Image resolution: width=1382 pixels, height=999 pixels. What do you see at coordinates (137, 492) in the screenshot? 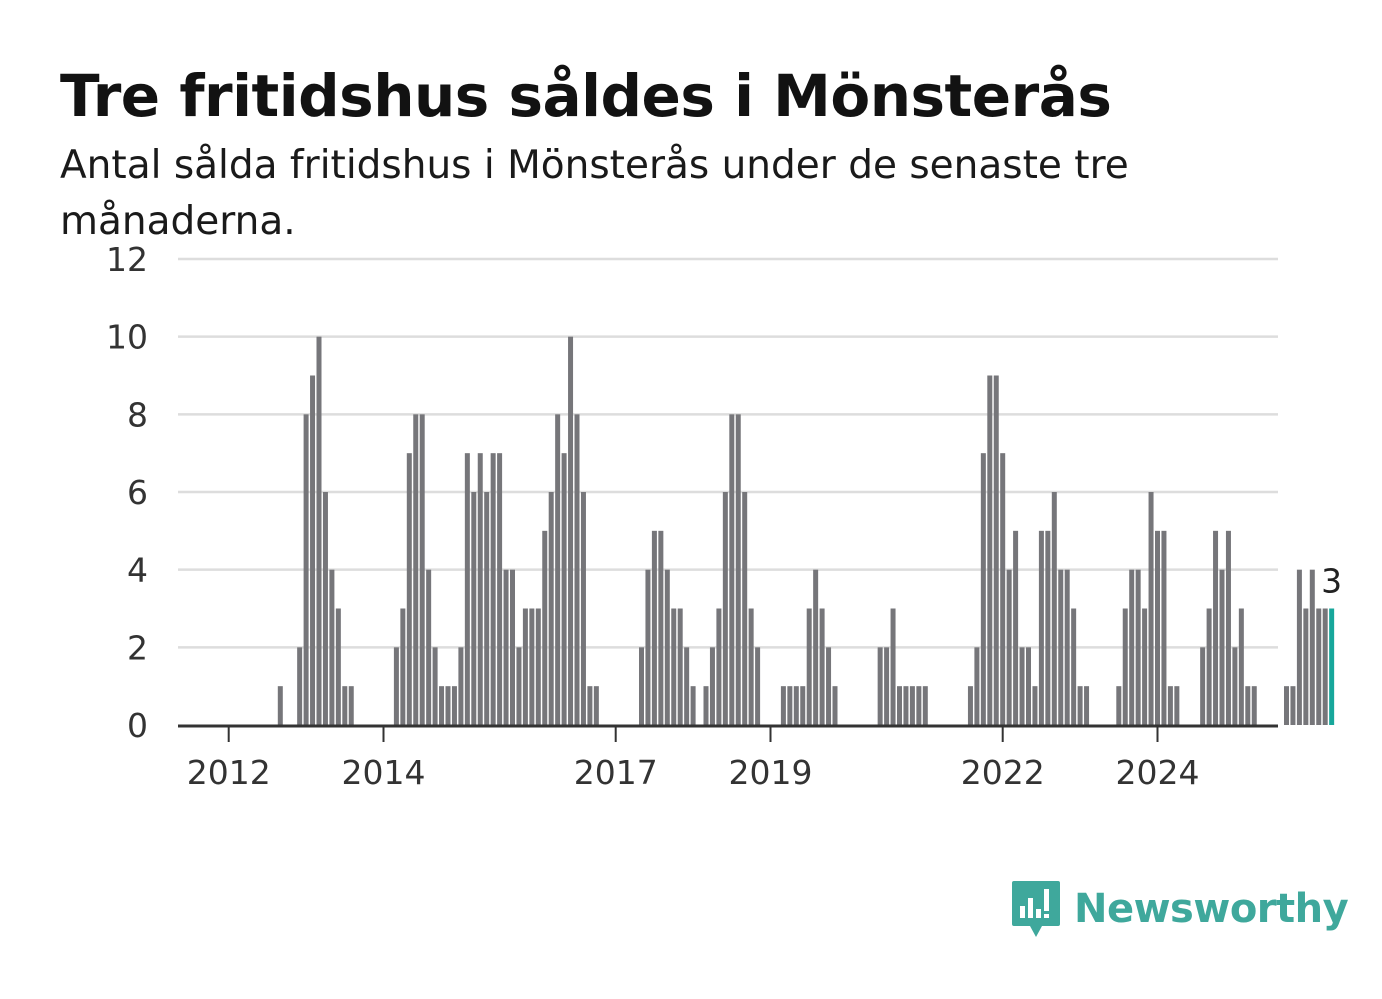
I see `y-tick-label: 6` at bounding box center [137, 492].